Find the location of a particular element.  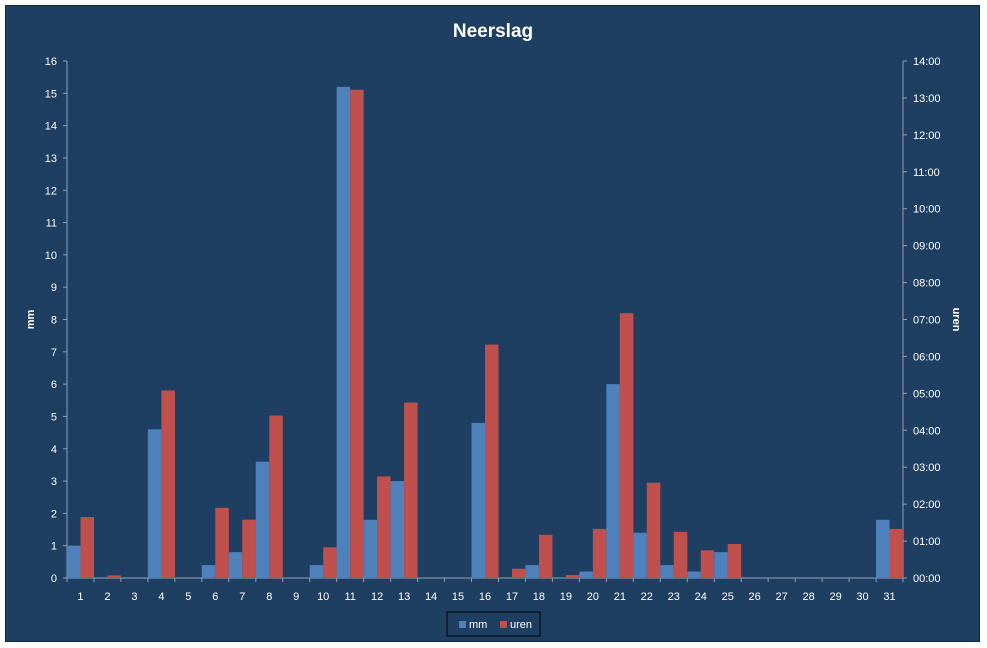

y2-tick-label: 12:00 is located at coordinates (927, 136).